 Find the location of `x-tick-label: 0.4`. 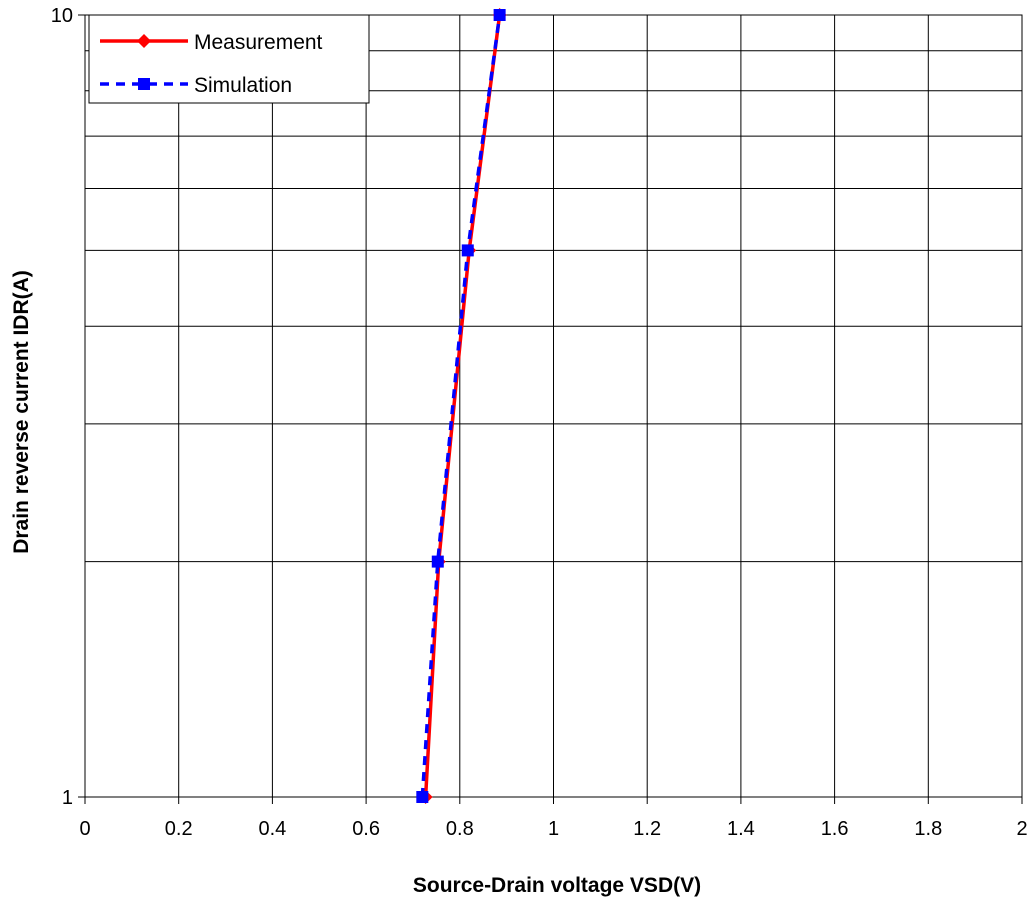

x-tick-label: 0.4 is located at coordinates (272, 829).